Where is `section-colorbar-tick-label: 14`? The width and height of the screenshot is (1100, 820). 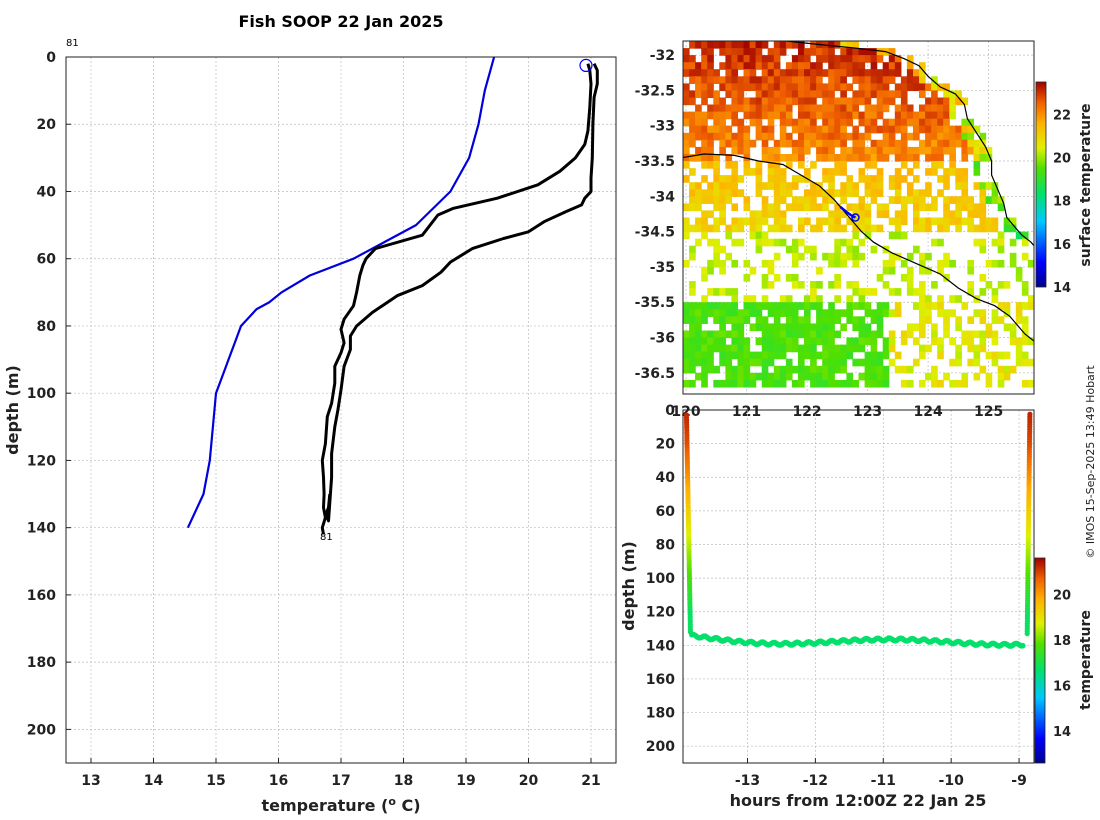
section-colorbar-tick-label: 14 is located at coordinates (1062, 732).